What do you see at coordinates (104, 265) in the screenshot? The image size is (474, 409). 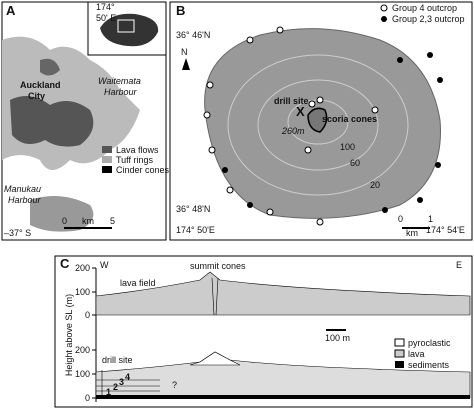 I see `direction: W` at bounding box center [104, 265].